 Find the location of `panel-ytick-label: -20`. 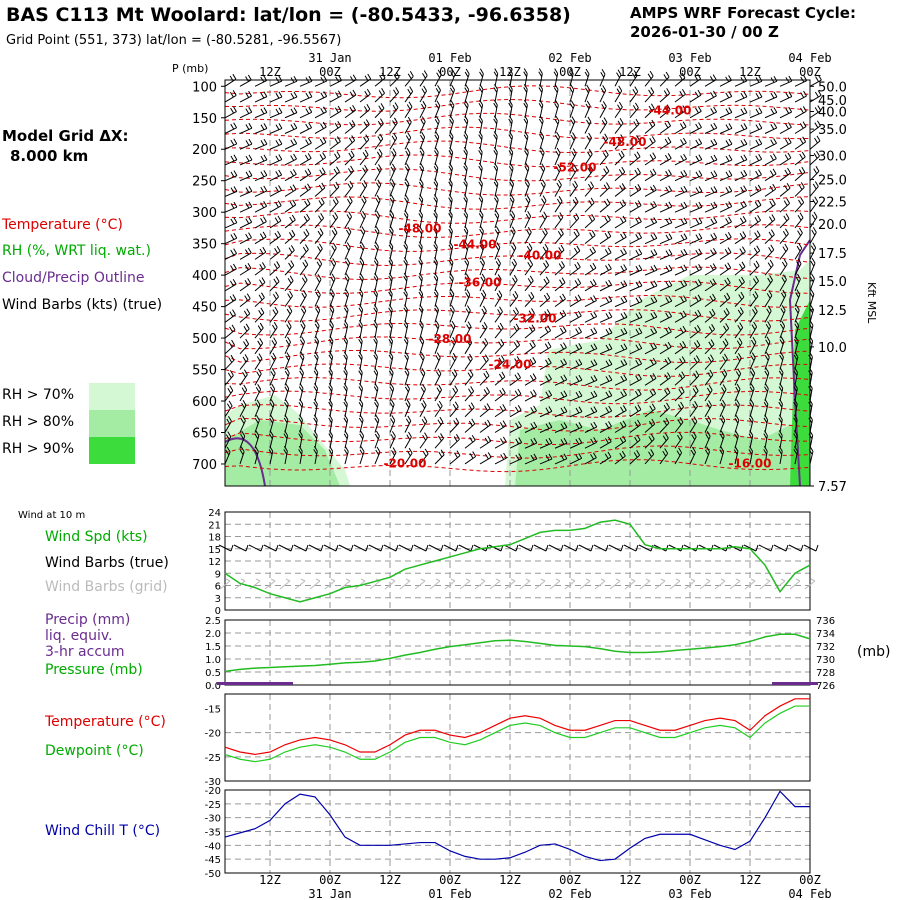

panel-ytick-label: -20 is located at coordinates (213, 791).